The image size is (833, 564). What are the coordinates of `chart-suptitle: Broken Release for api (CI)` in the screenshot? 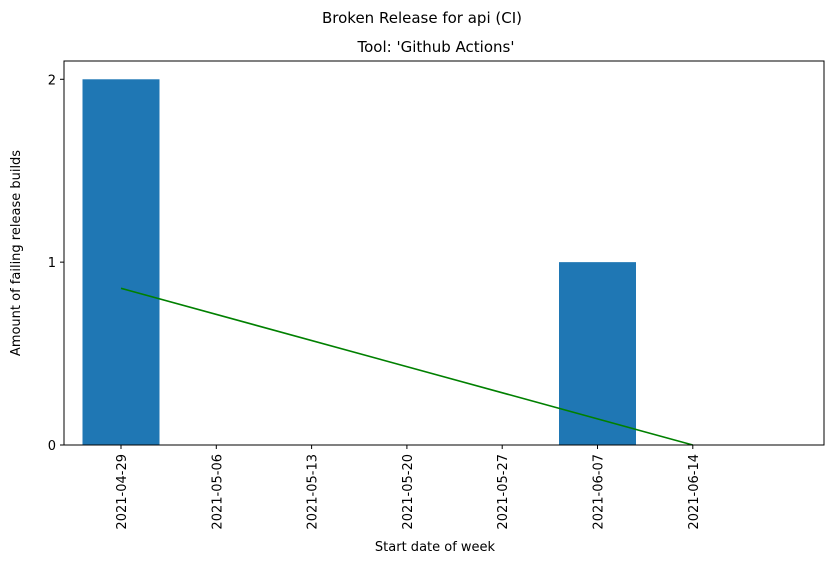 It's located at (422, 18).